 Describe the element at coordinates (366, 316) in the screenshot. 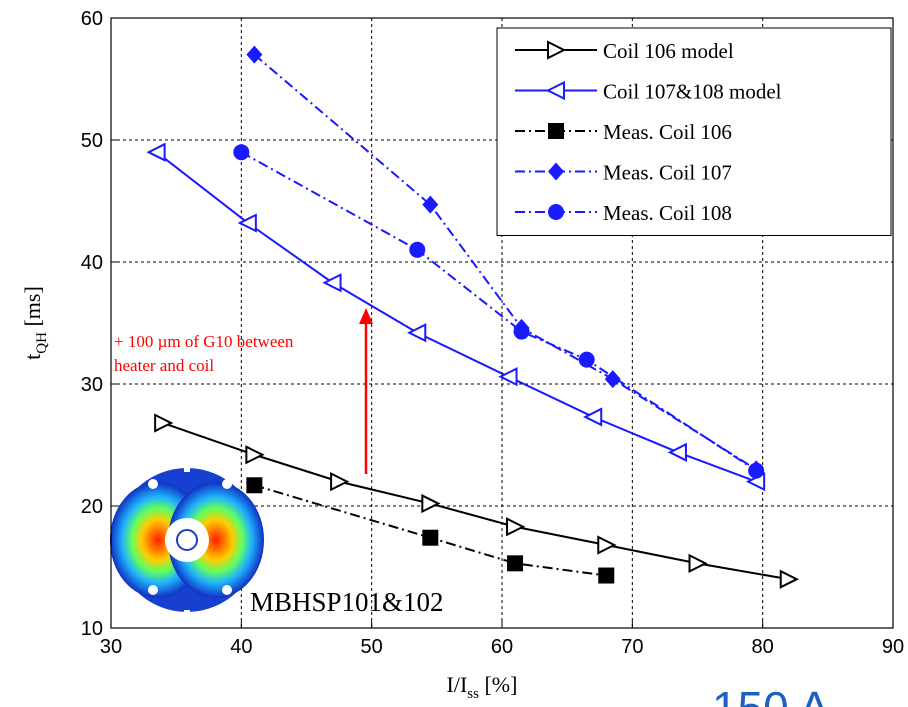

I see `annotation-arrowhead` at that location.